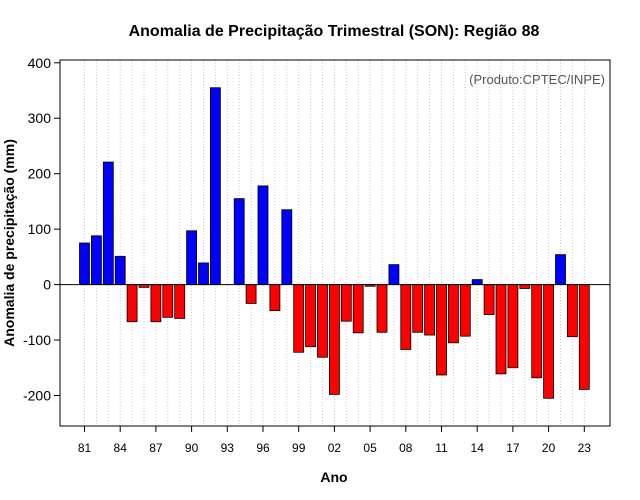 Image resolution: width=640 pixels, height=500 pixels. I want to click on bar-1992, so click(215, 186).